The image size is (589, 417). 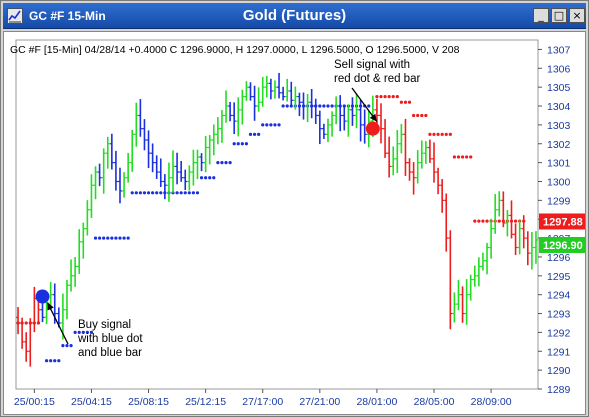 What do you see at coordinates (559, 15) in the screenshot?
I see `maximize-button: □` at bounding box center [559, 15].